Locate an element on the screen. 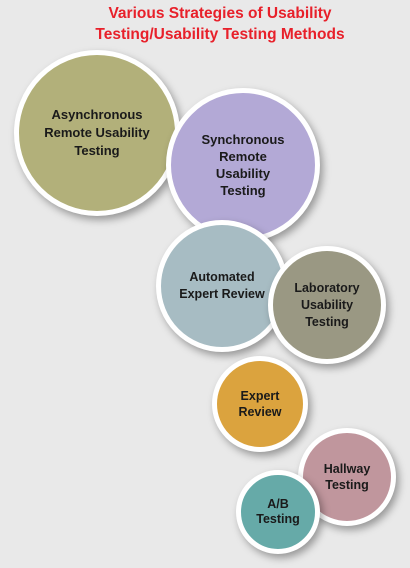 The width and height of the screenshot is (410, 568). method-circle-asynchronous-remote-usability-testing: Asynchronous Remote Usability Testing is located at coordinates (97, 133).